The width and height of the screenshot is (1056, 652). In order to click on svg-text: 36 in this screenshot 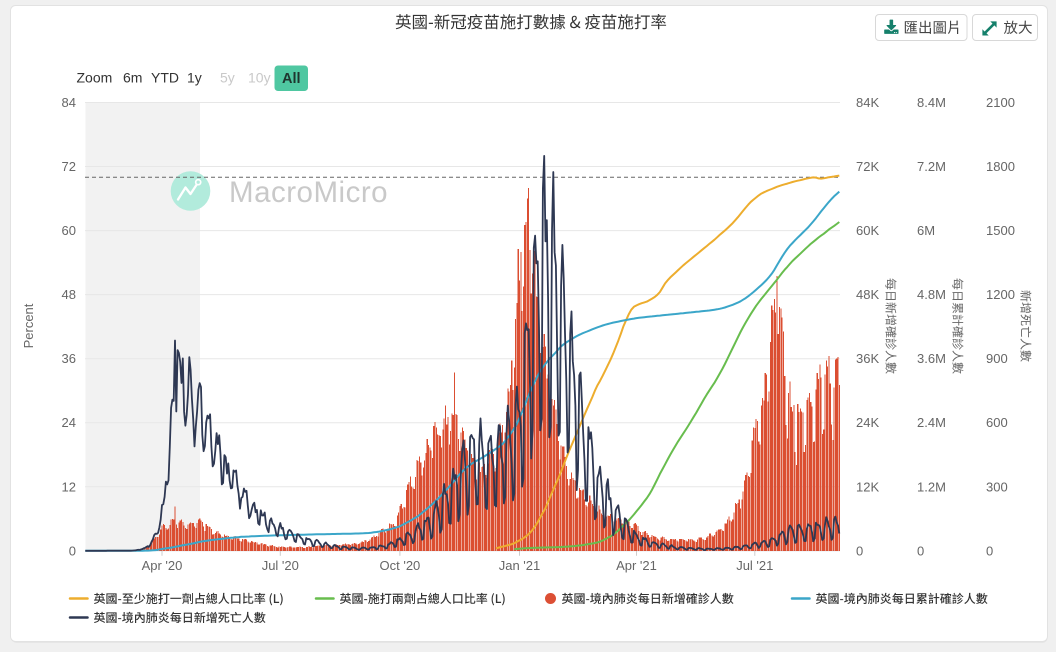, I will do `click(69, 358)`.